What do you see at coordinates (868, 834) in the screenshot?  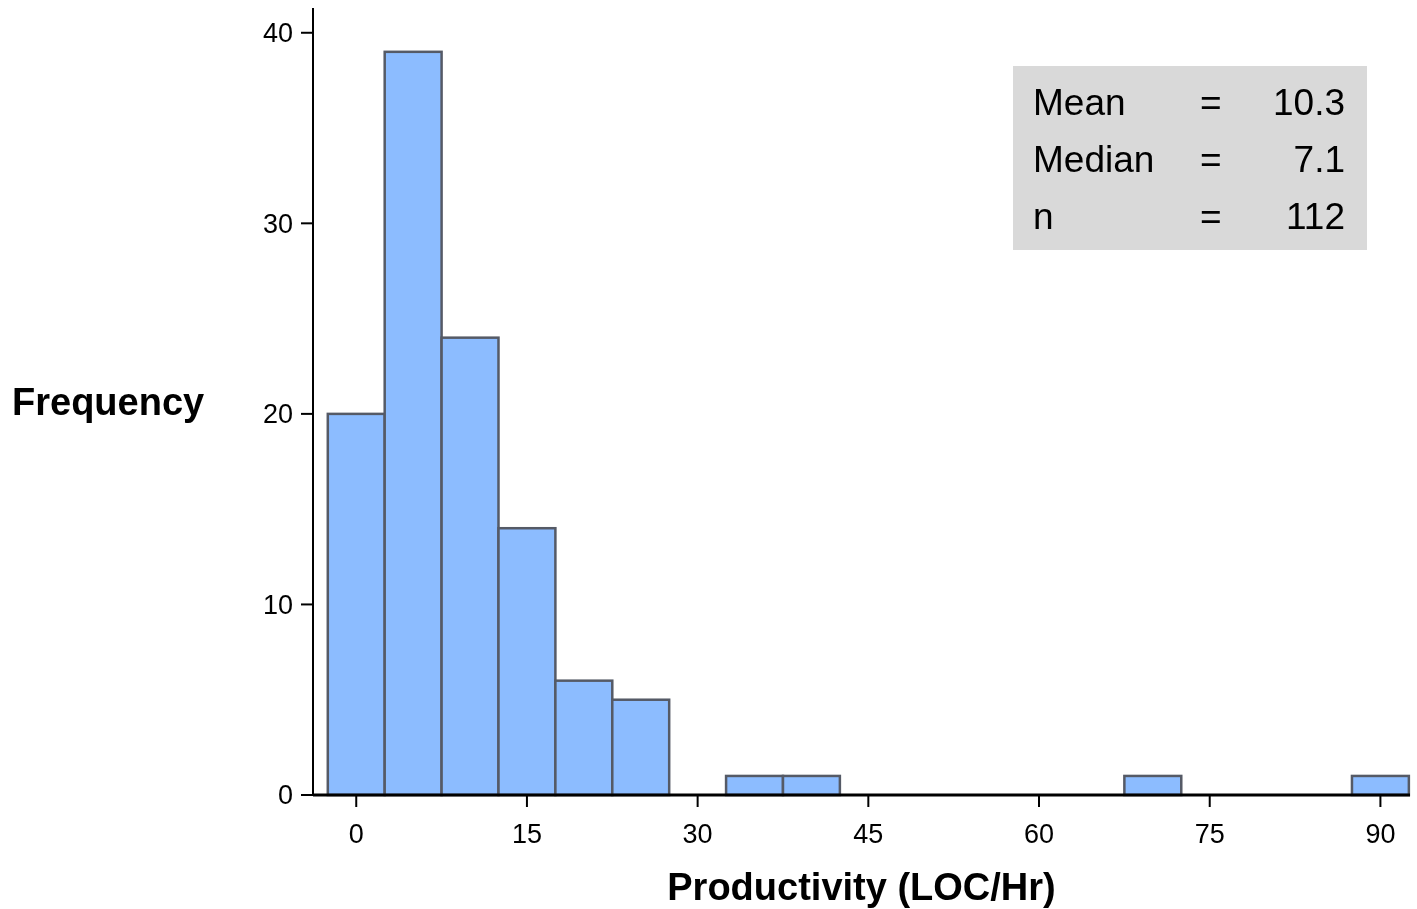 I see `x-tick-label: 45` at bounding box center [868, 834].